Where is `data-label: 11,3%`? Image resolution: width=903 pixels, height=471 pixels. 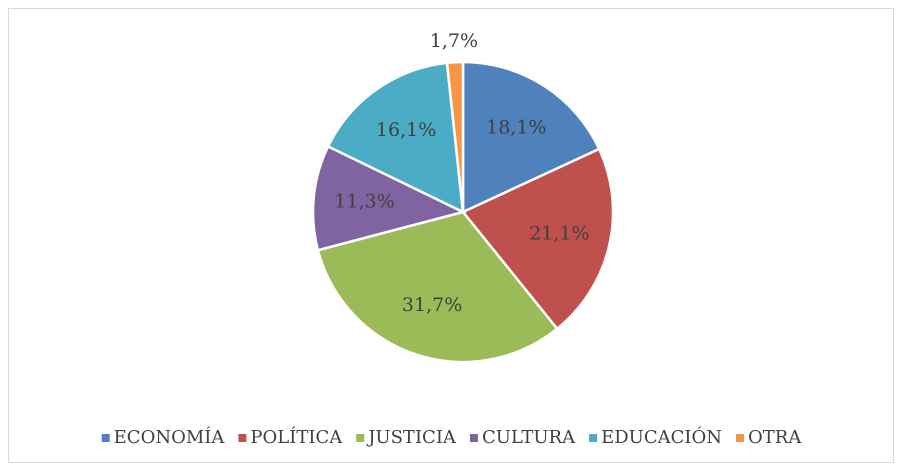 data-label: 11,3% is located at coordinates (364, 201).